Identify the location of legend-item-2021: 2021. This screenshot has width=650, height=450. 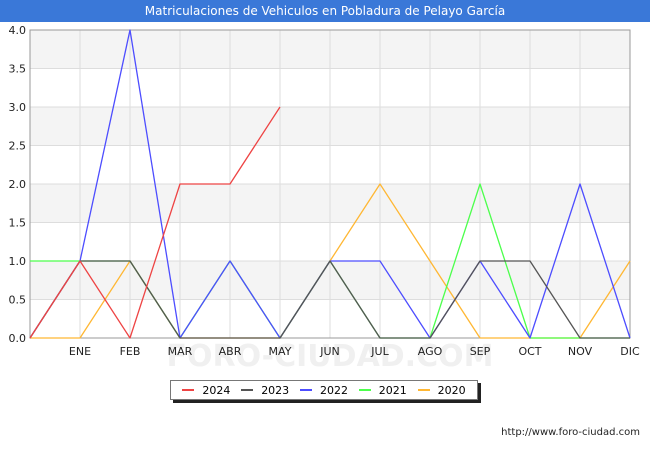
(382, 390).